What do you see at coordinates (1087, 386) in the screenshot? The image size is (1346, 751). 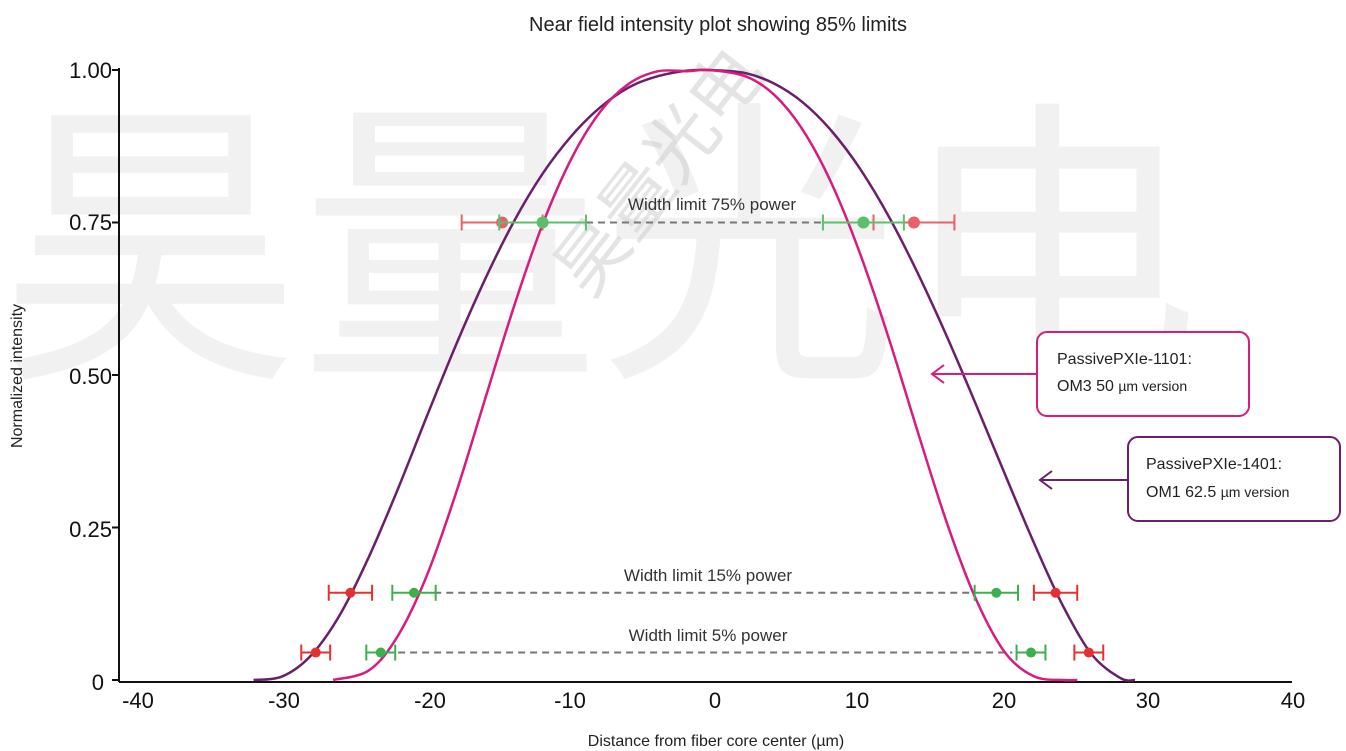 I see `callout-line-2a: OM3 50` at bounding box center [1087, 386].